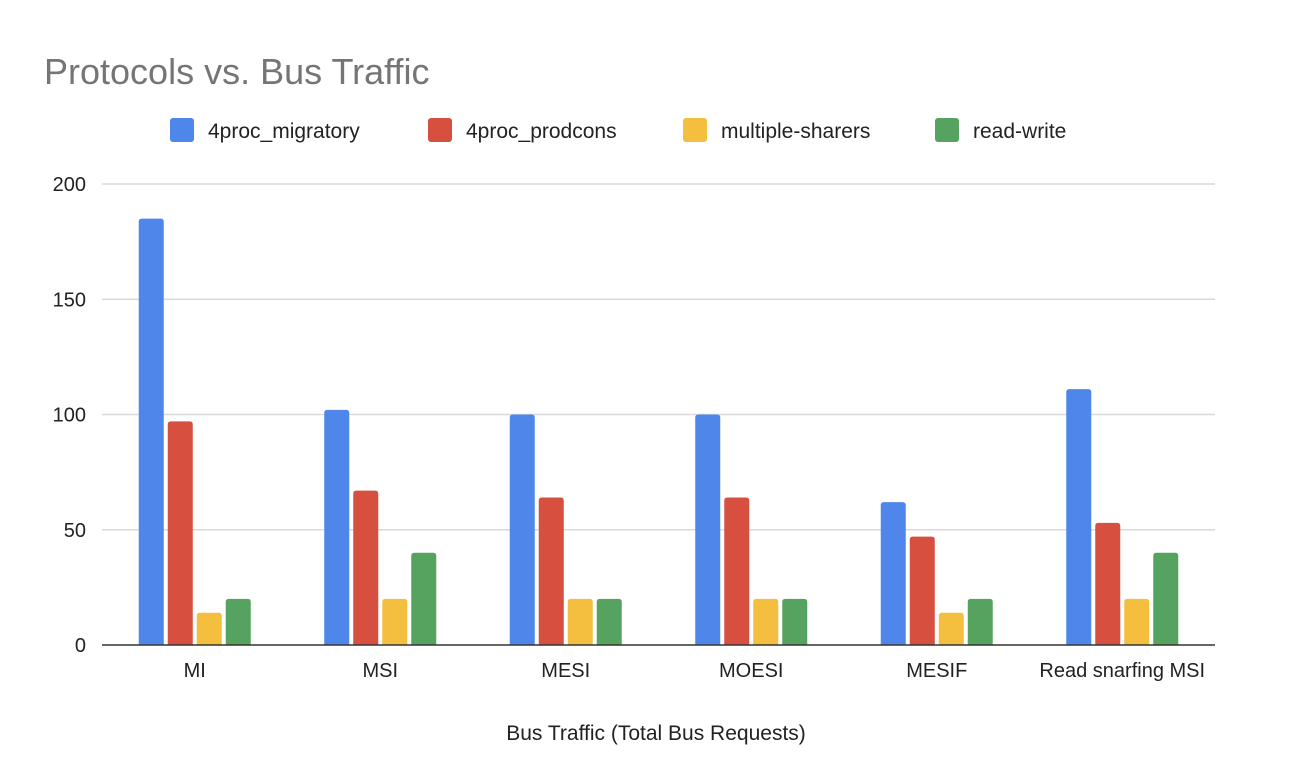  I want to click on x-axis: MI MSI MESI MOESI MESIF Read snarfing MSI, so click(694, 671).